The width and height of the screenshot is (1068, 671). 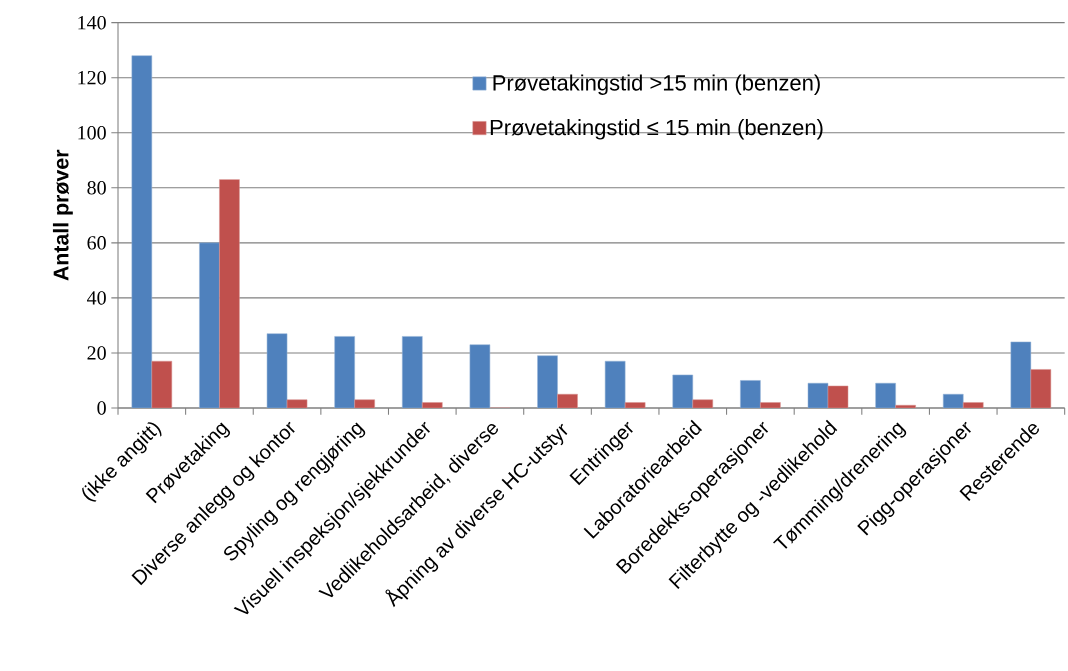 I want to click on y-tick-label: 80, so click(x=96, y=188).